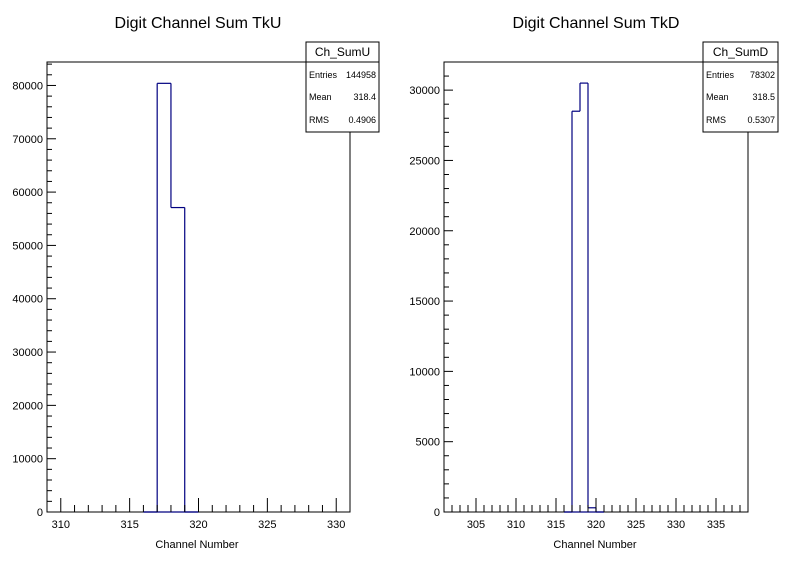  What do you see at coordinates (362, 120) in the screenshot?
I see `stats-value-rms: 0.4906` at bounding box center [362, 120].